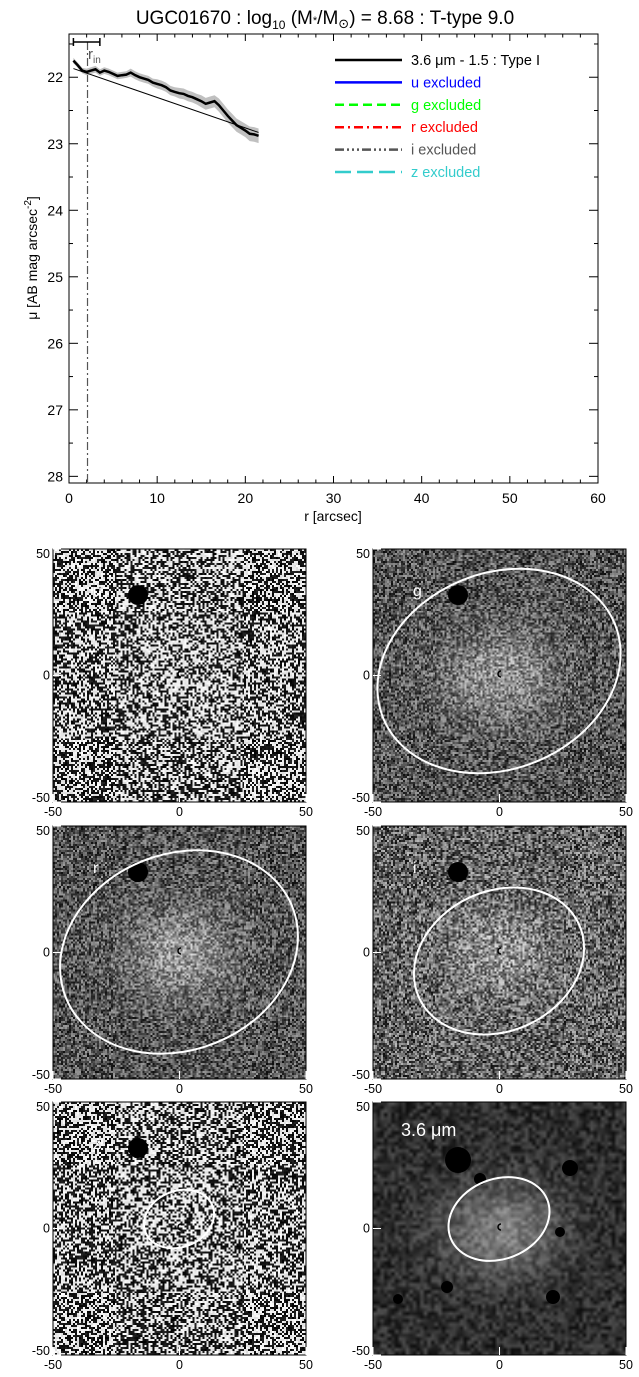  Describe the element at coordinates (385, 18) in the screenshot. I see `title-mass-value: = 8.68` at that location.